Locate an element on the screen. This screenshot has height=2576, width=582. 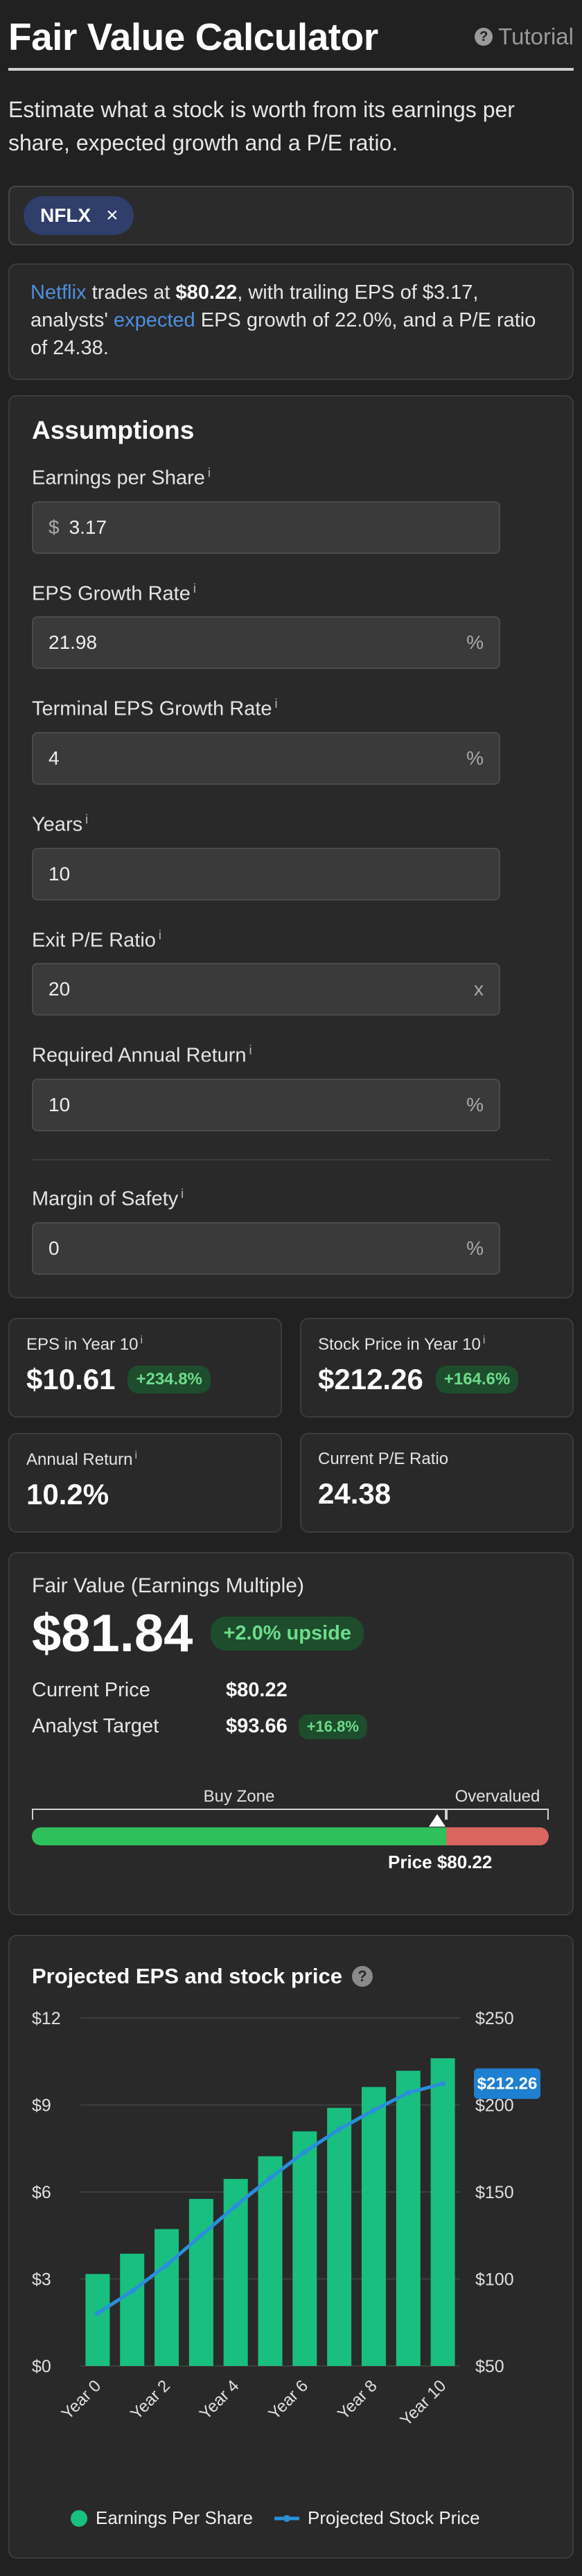
y-left-tick-label: $3 is located at coordinates (41, 2279).